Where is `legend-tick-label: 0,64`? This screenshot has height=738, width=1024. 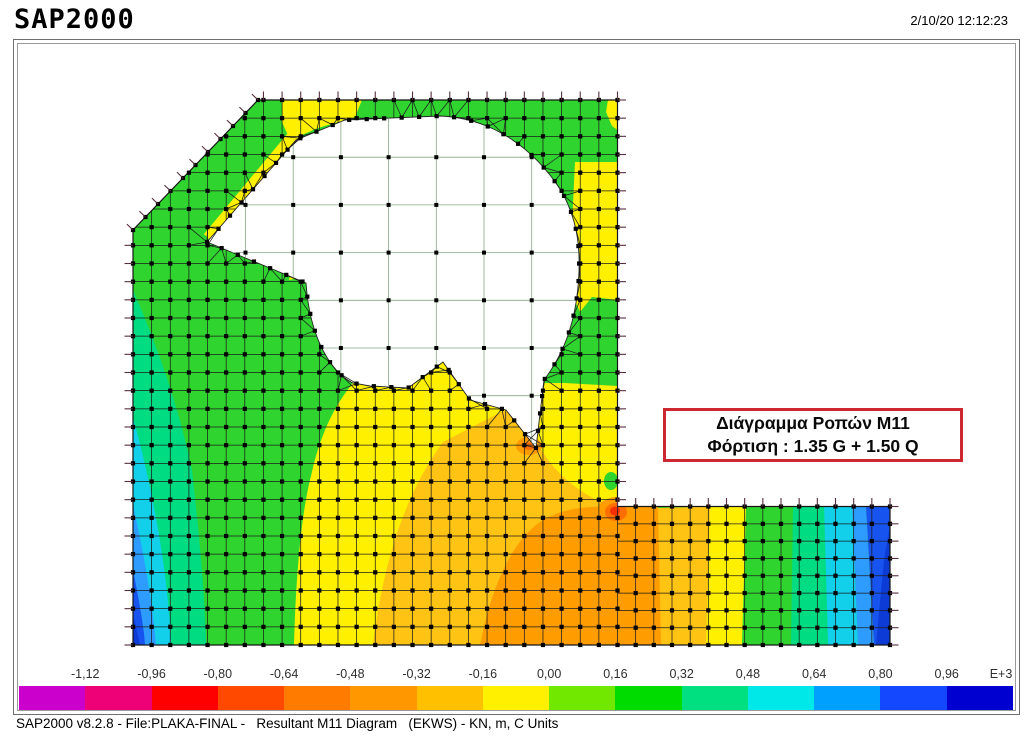
legend-tick-label: 0,64 is located at coordinates (814, 674).